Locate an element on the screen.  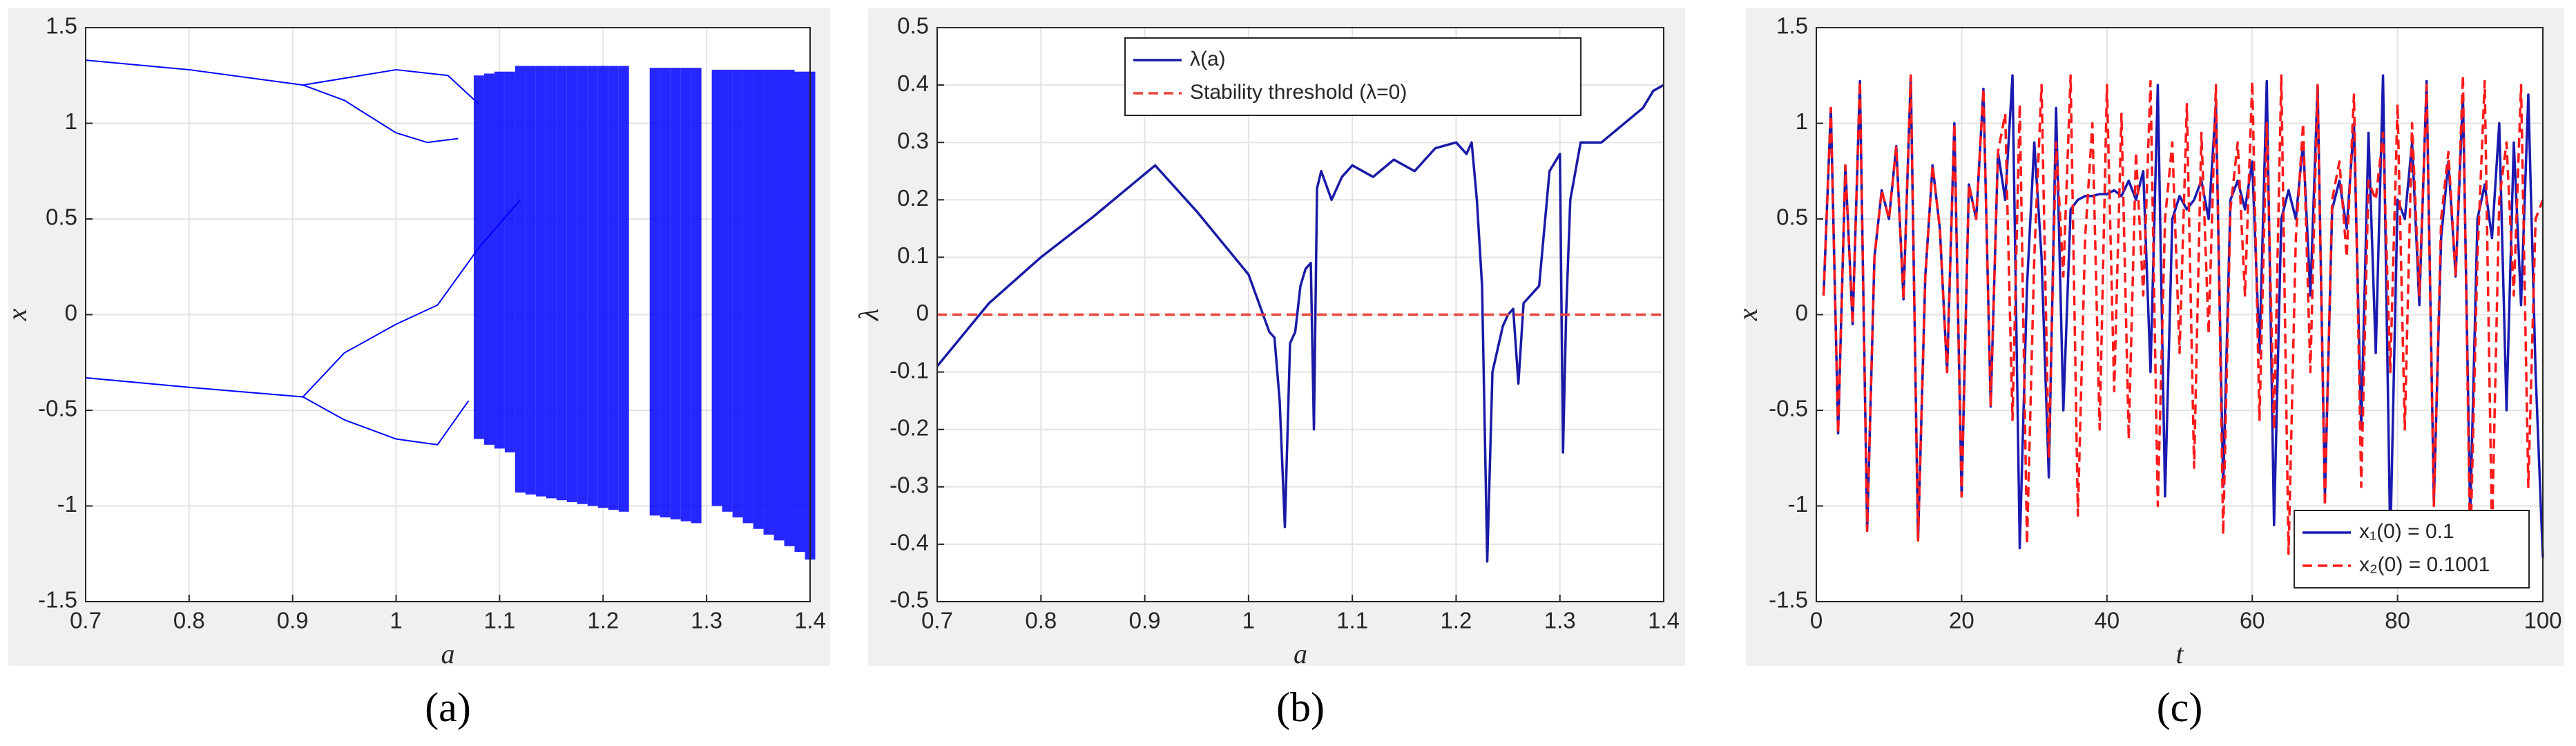
y-tick-label: 0.2 is located at coordinates (913, 198).